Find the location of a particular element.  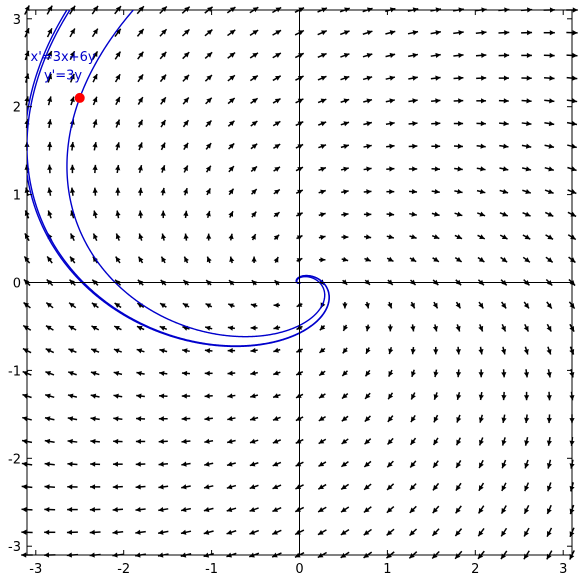

x-tick-label: -3 is located at coordinates (35, 569).